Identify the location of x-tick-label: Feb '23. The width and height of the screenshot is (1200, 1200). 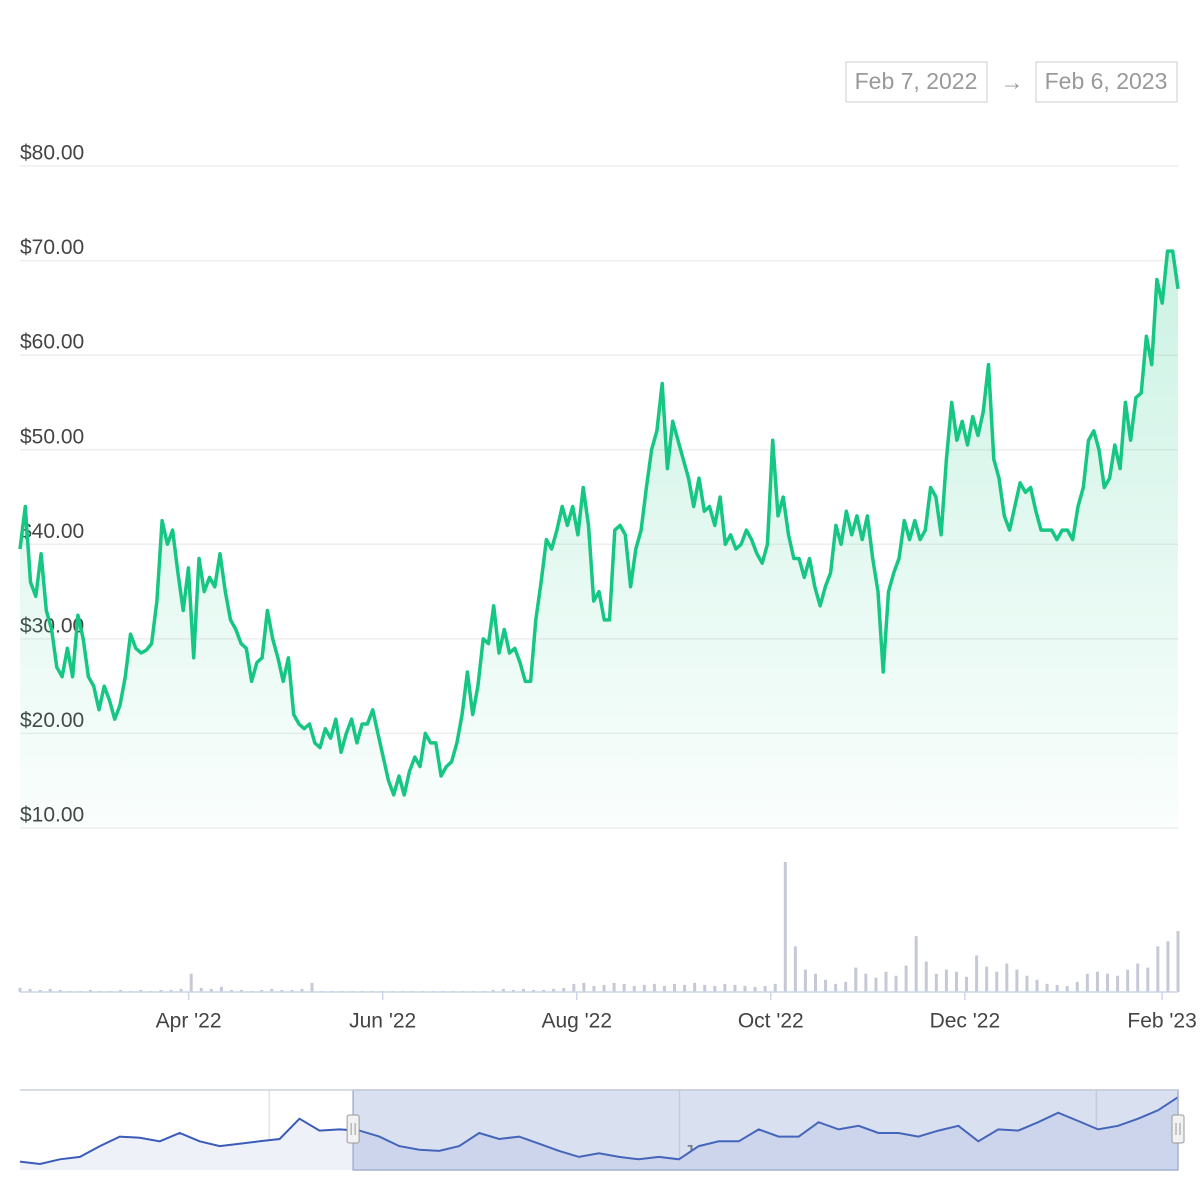
(1161, 1021).